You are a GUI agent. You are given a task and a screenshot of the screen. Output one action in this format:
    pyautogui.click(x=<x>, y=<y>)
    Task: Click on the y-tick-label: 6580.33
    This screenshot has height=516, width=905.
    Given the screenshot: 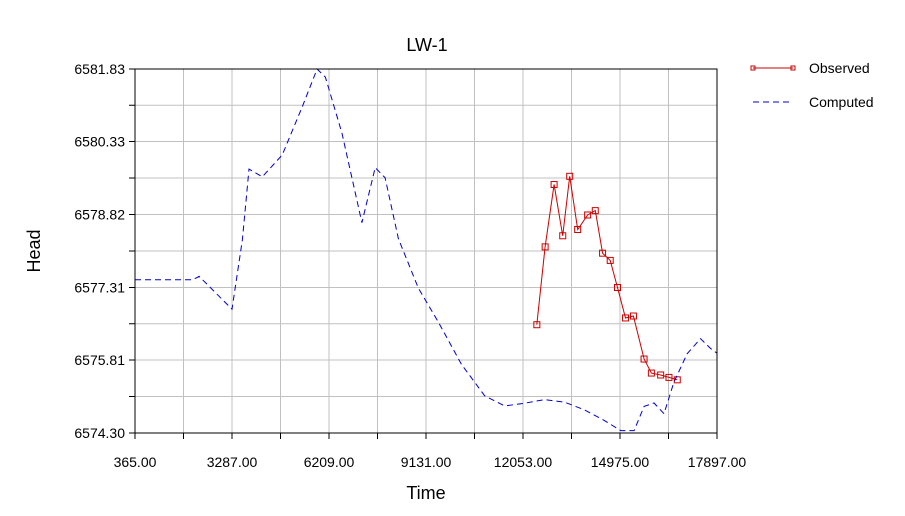 What is the action you would take?
    pyautogui.click(x=99, y=142)
    